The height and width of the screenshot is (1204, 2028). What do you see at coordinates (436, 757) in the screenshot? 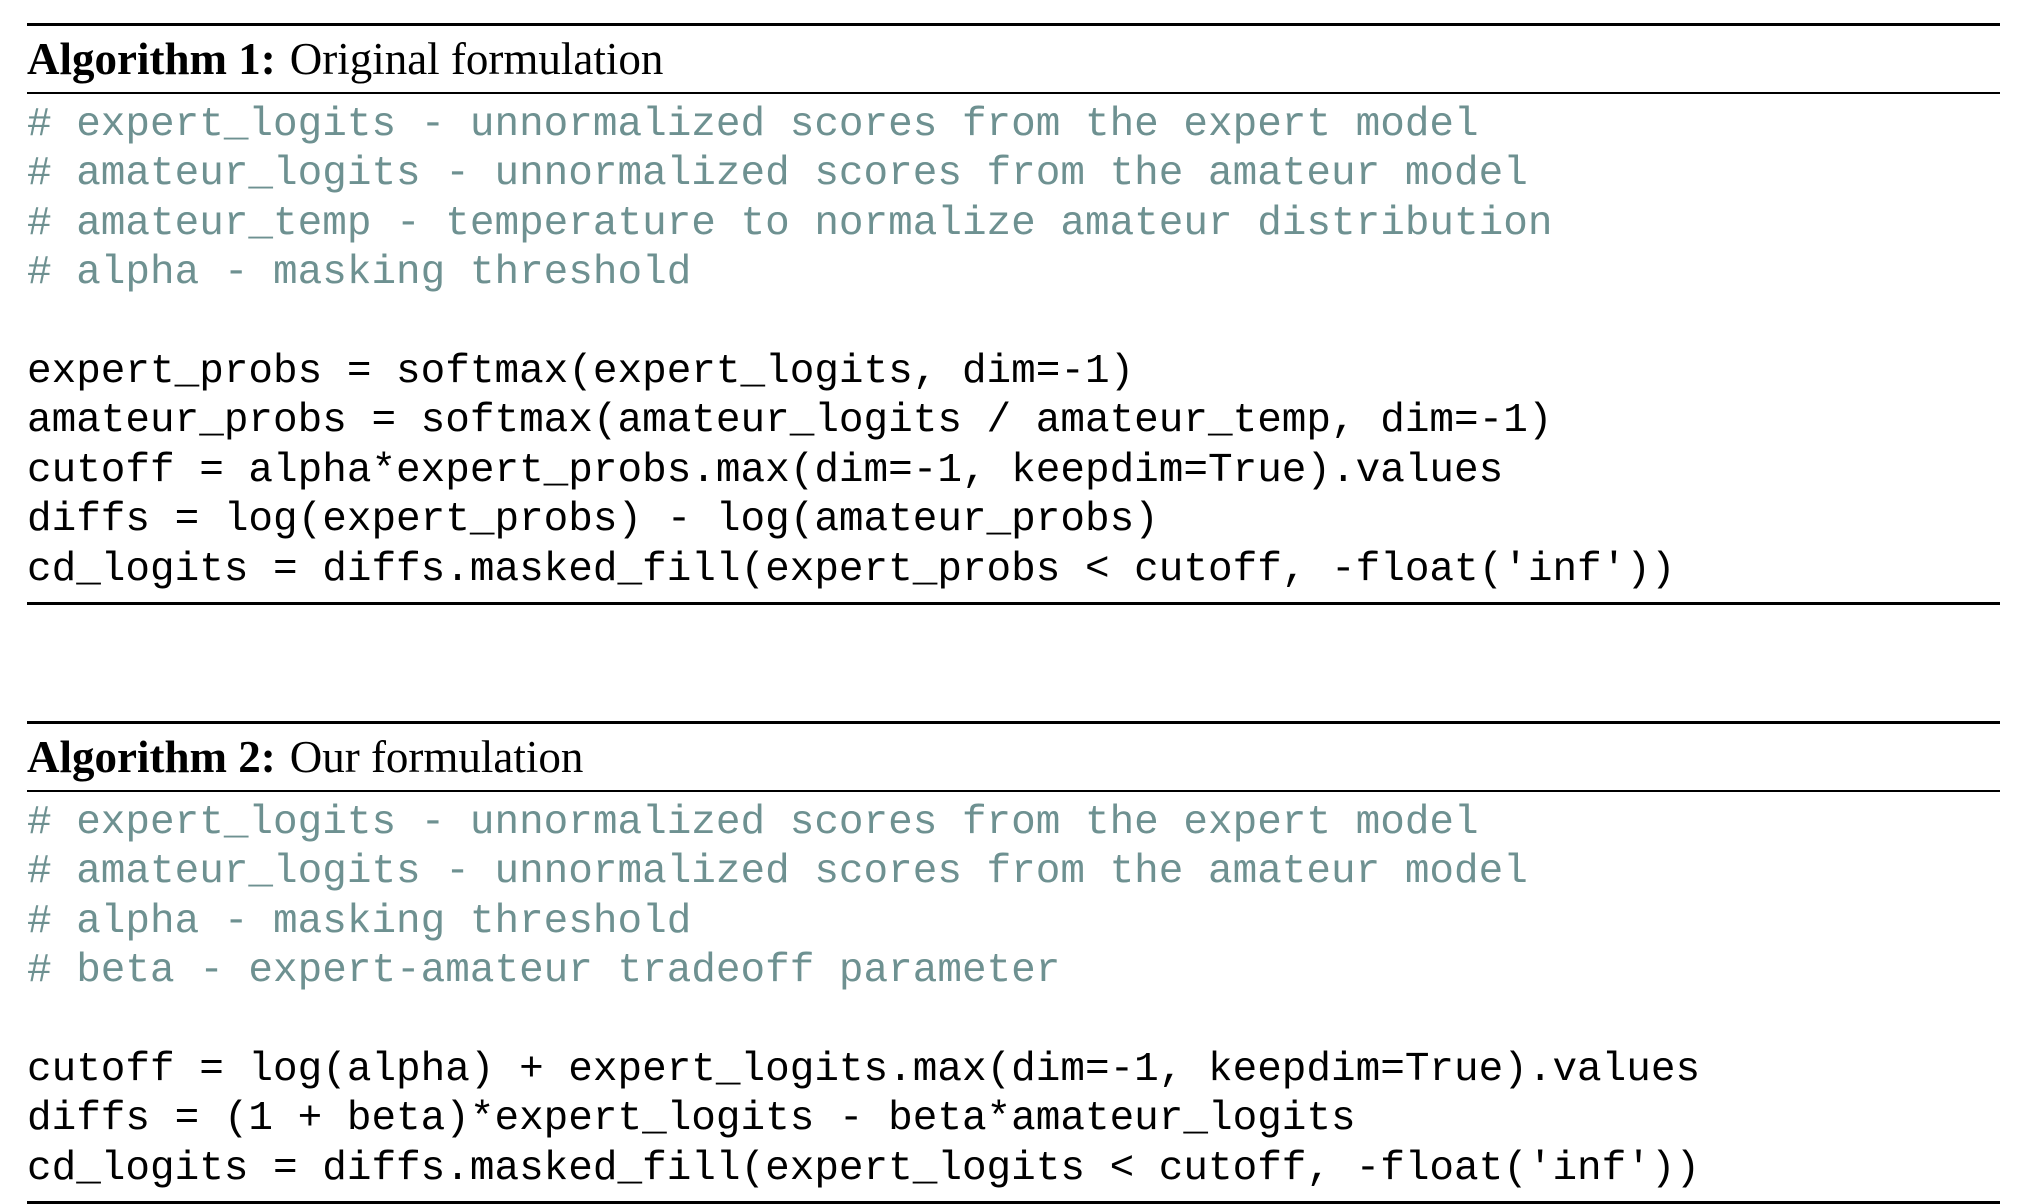
I see `algorithm-title: Our formulation` at bounding box center [436, 757].